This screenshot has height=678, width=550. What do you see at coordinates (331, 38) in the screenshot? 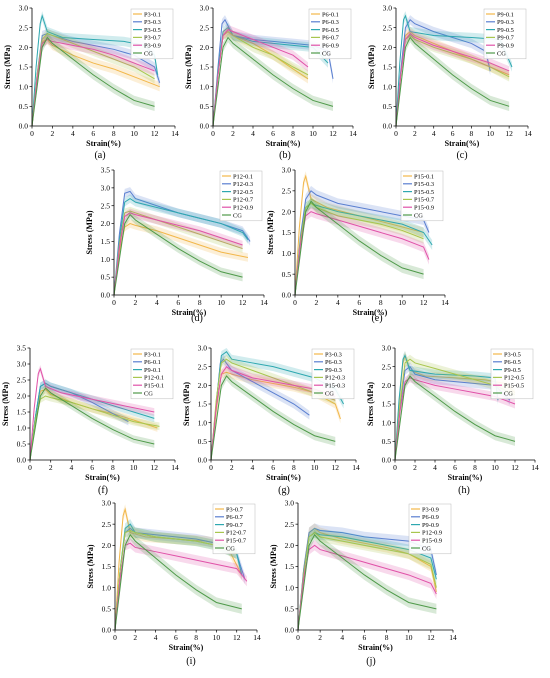
I see `legend-entry: P6-0.7` at bounding box center [331, 38].